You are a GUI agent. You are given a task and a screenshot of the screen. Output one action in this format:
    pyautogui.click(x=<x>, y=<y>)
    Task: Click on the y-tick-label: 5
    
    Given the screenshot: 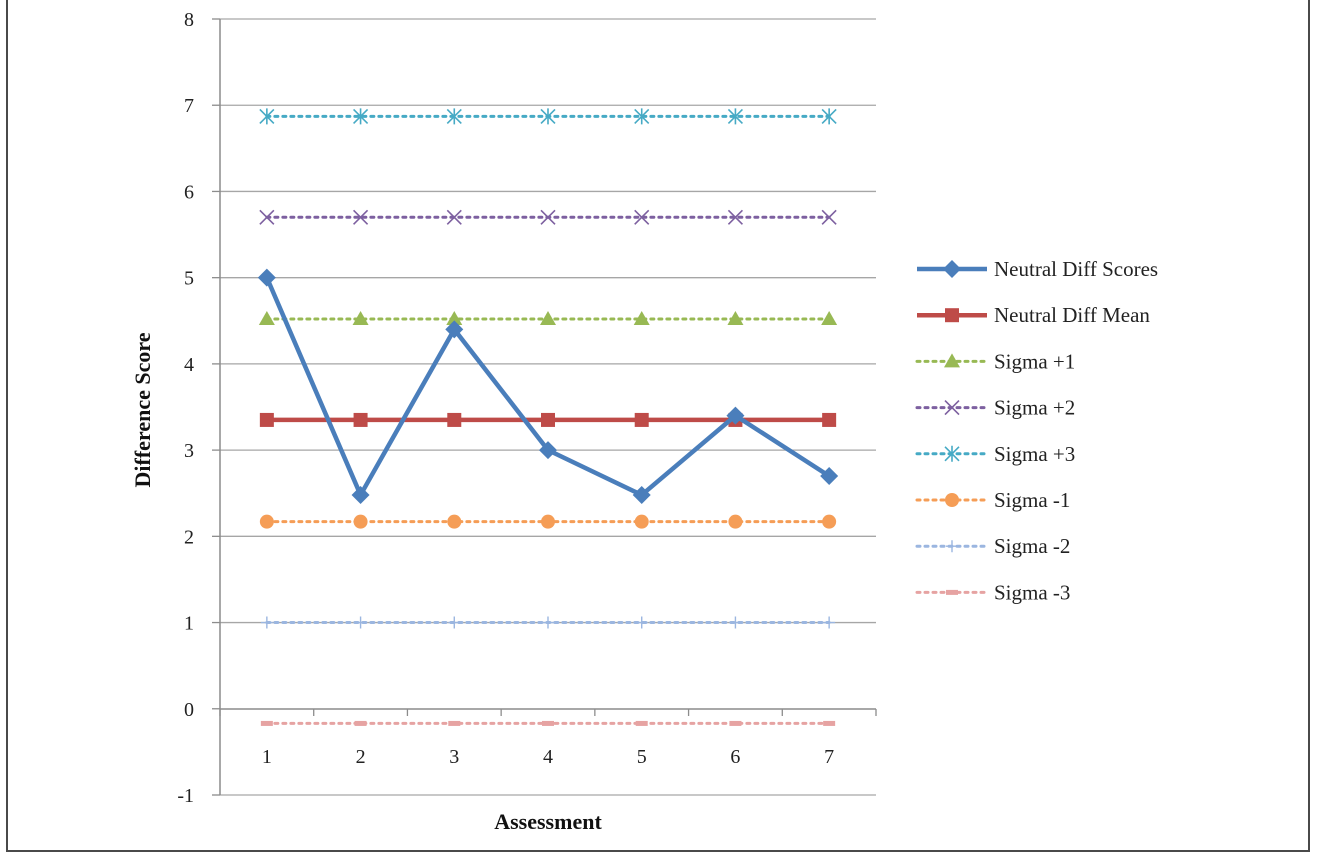 What is the action you would take?
    pyautogui.click(x=189, y=279)
    